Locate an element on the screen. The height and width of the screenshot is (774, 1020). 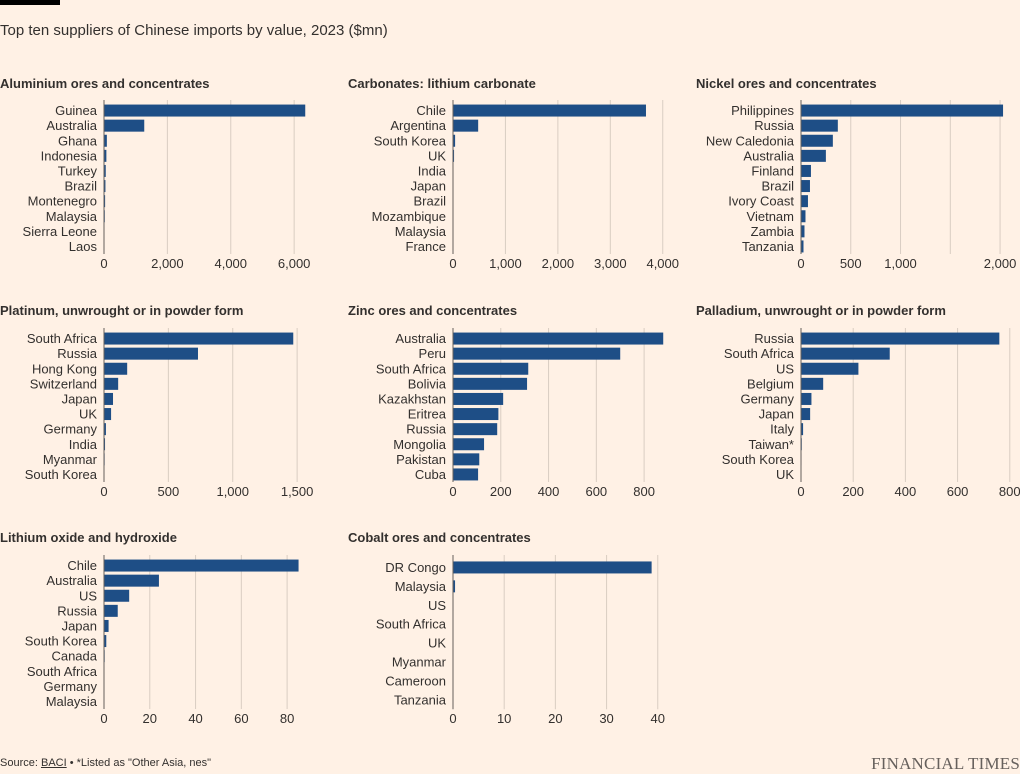
panel-title: Zinc ores and concentrates is located at coordinates (432, 310).